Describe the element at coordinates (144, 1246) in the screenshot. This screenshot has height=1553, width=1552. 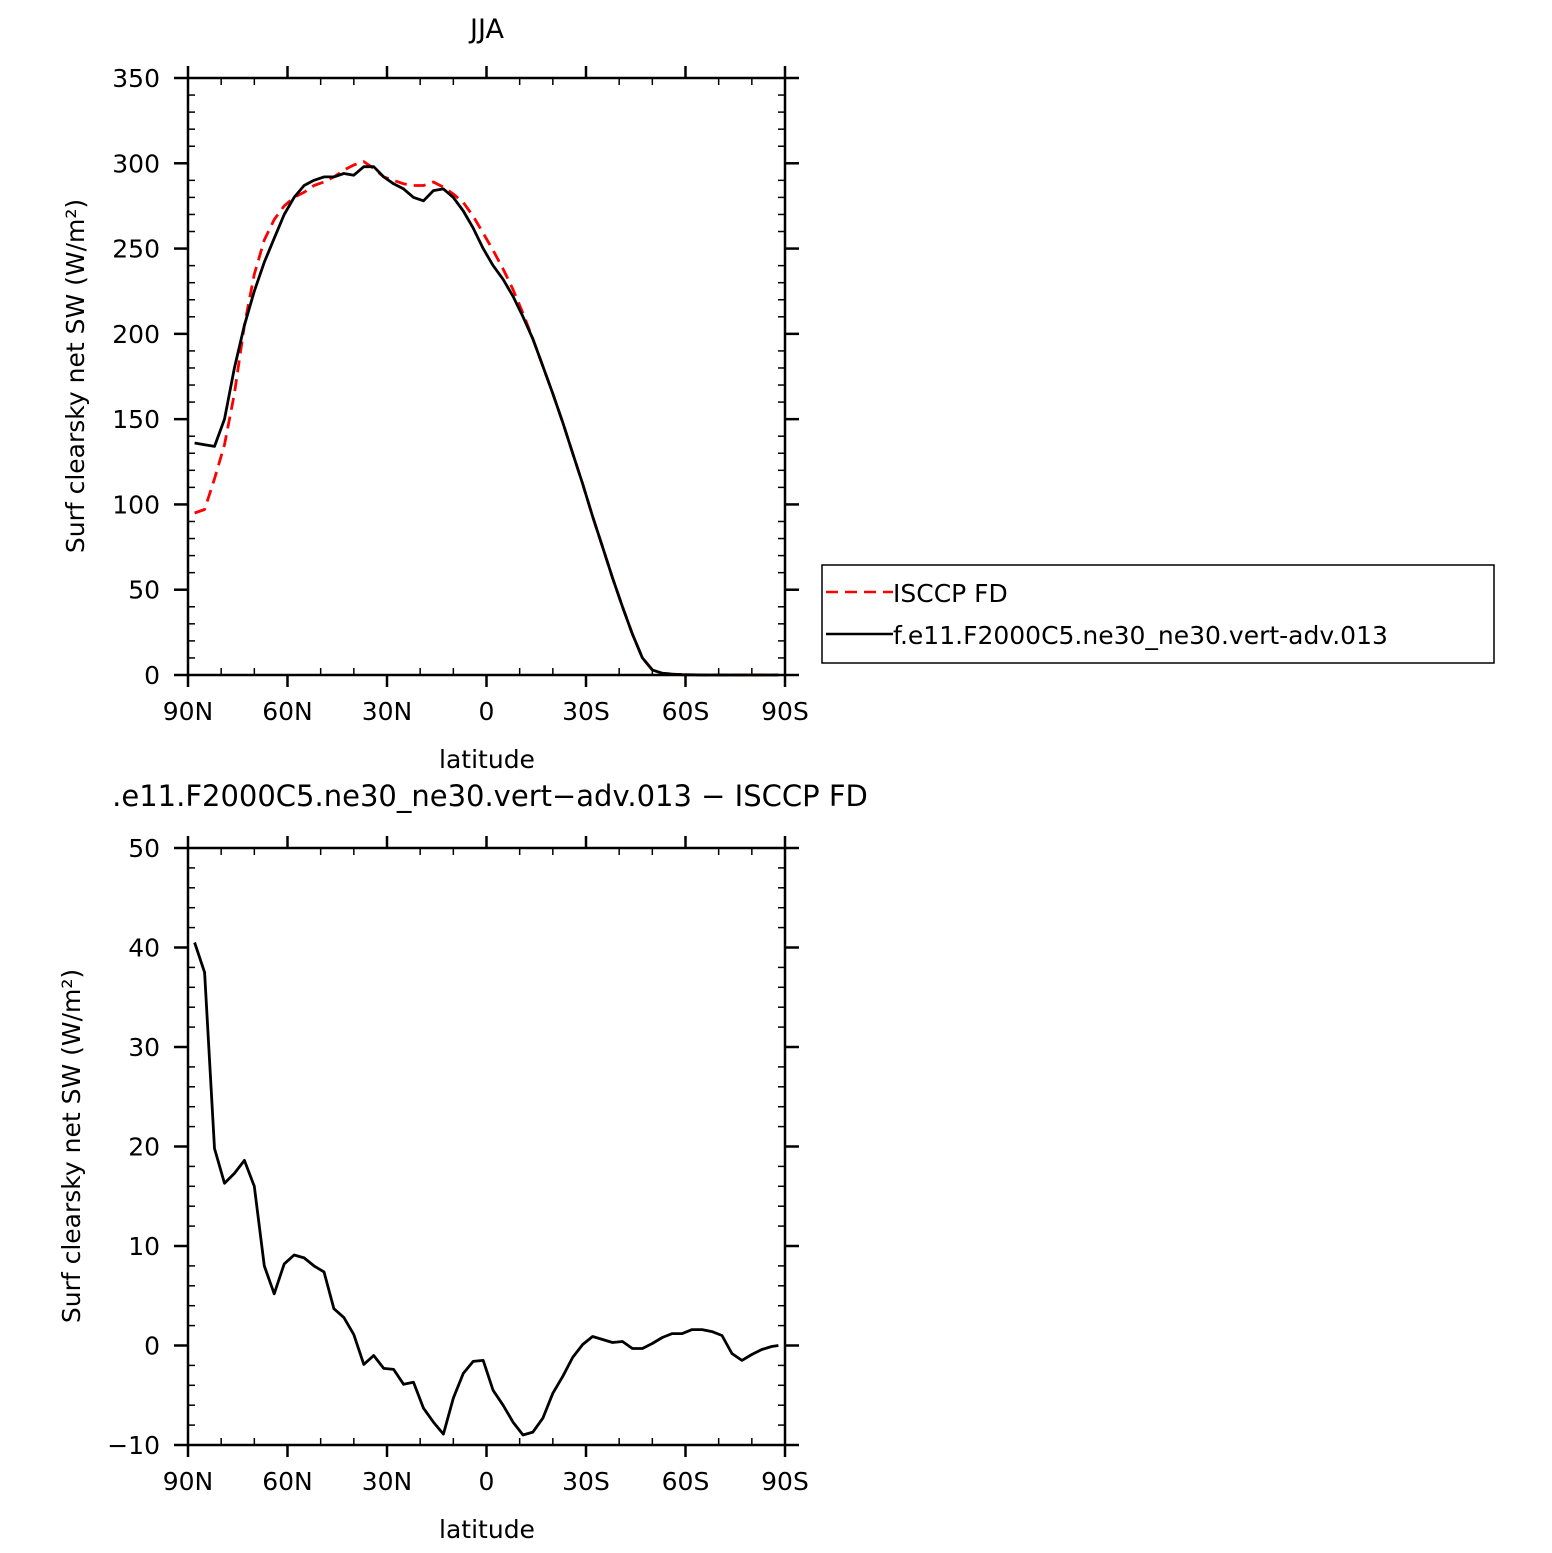
I see `y-tick-label: 10` at that location.